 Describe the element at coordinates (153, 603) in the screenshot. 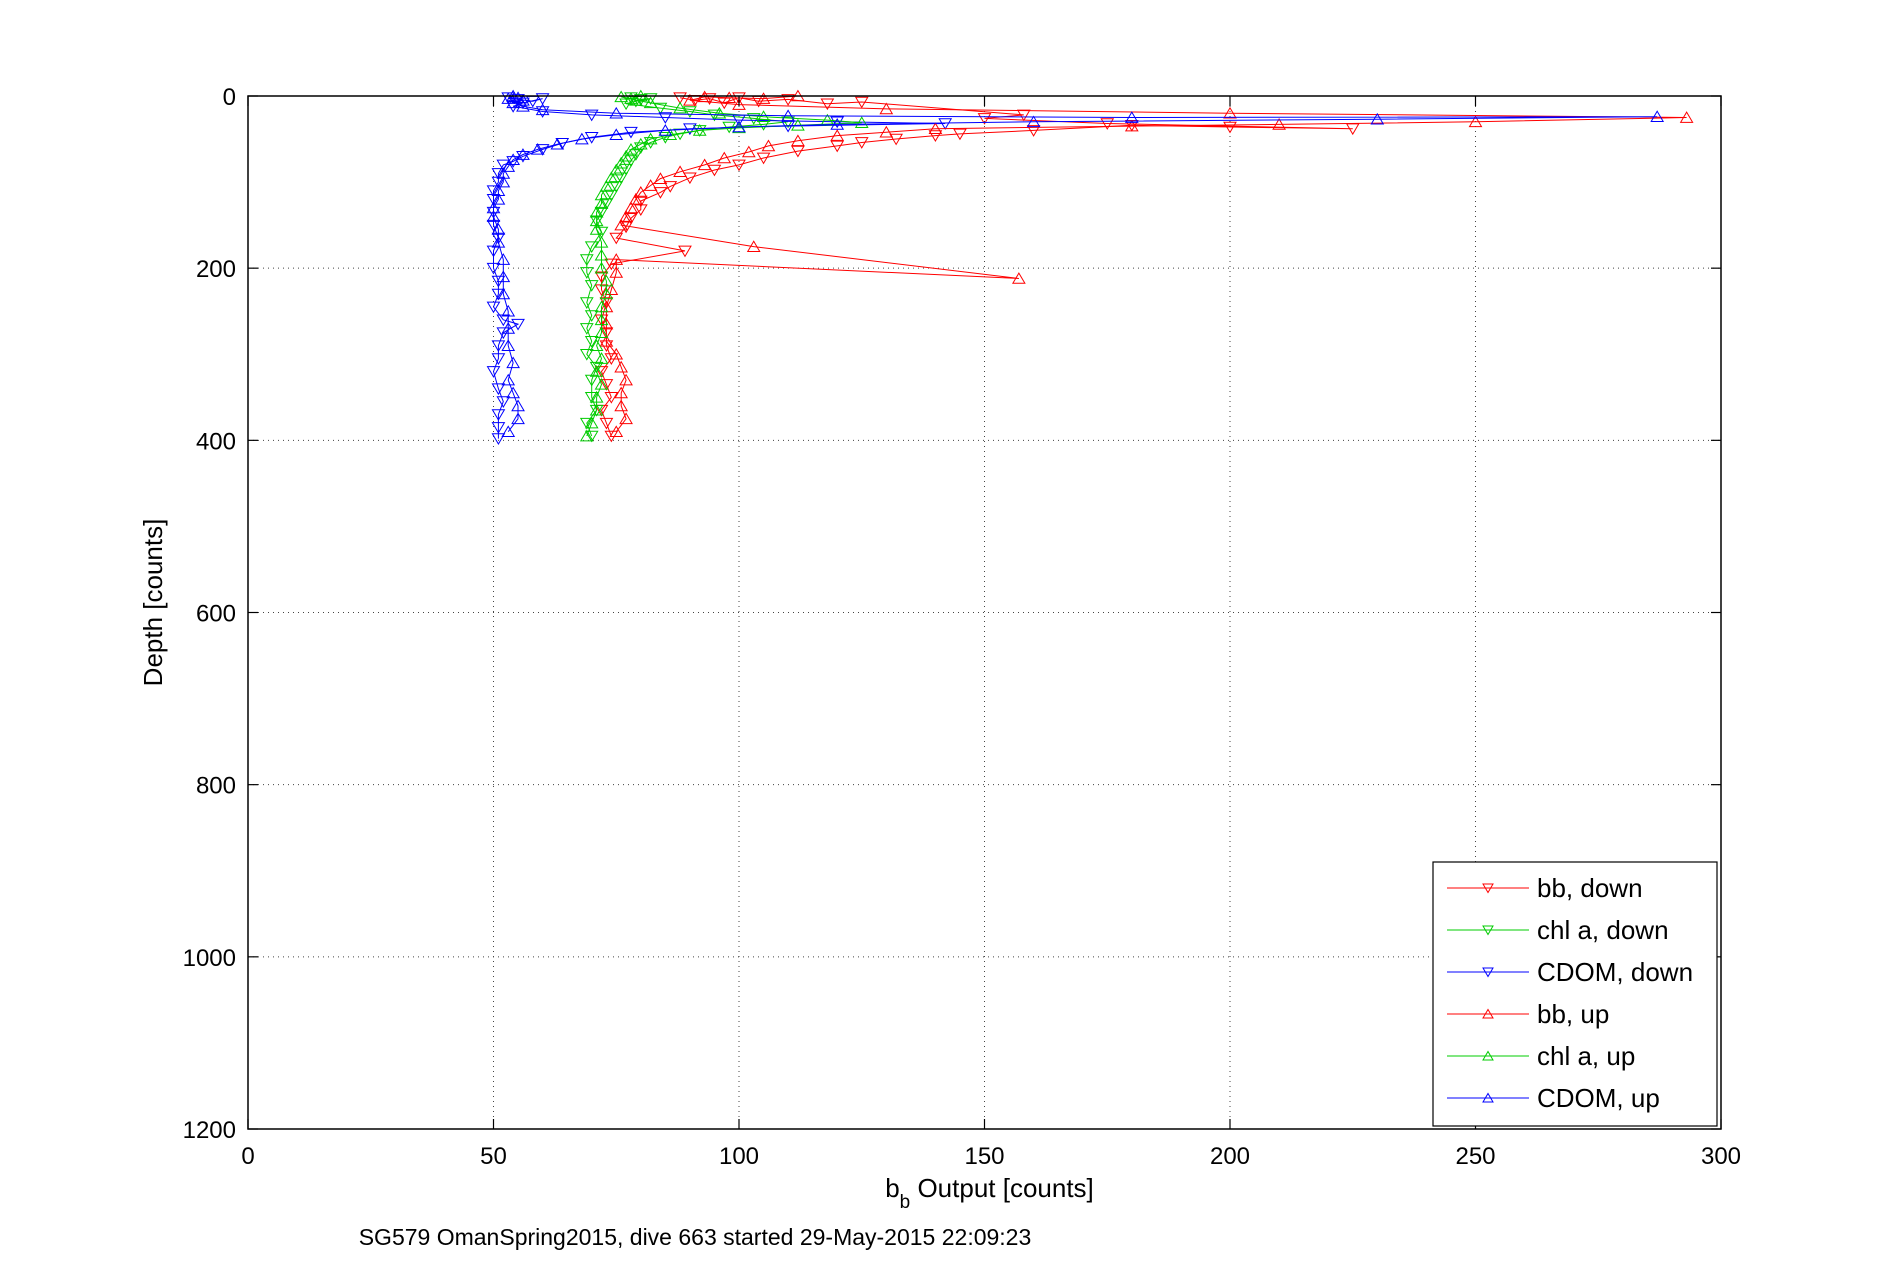

I see `y-axis-label: Depth [counts]` at that location.